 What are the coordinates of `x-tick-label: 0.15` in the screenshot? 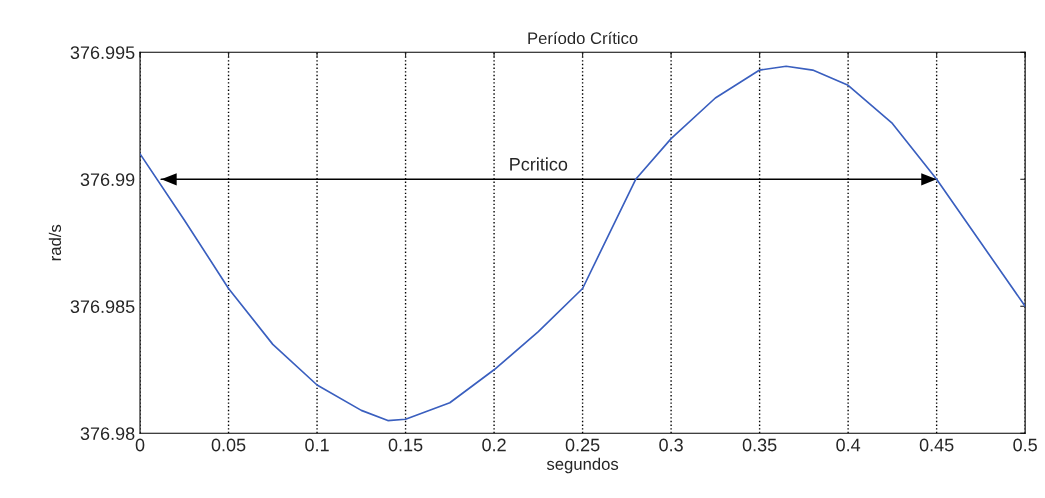 It's located at (405, 445).